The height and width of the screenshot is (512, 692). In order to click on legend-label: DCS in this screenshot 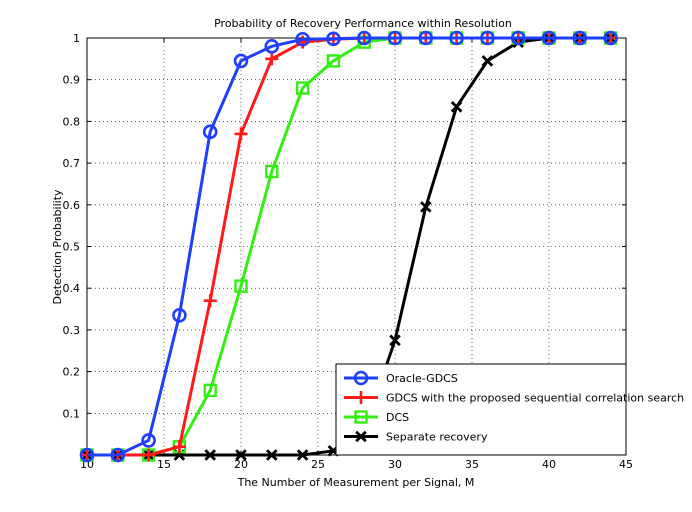, I will do `click(397, 417)`.